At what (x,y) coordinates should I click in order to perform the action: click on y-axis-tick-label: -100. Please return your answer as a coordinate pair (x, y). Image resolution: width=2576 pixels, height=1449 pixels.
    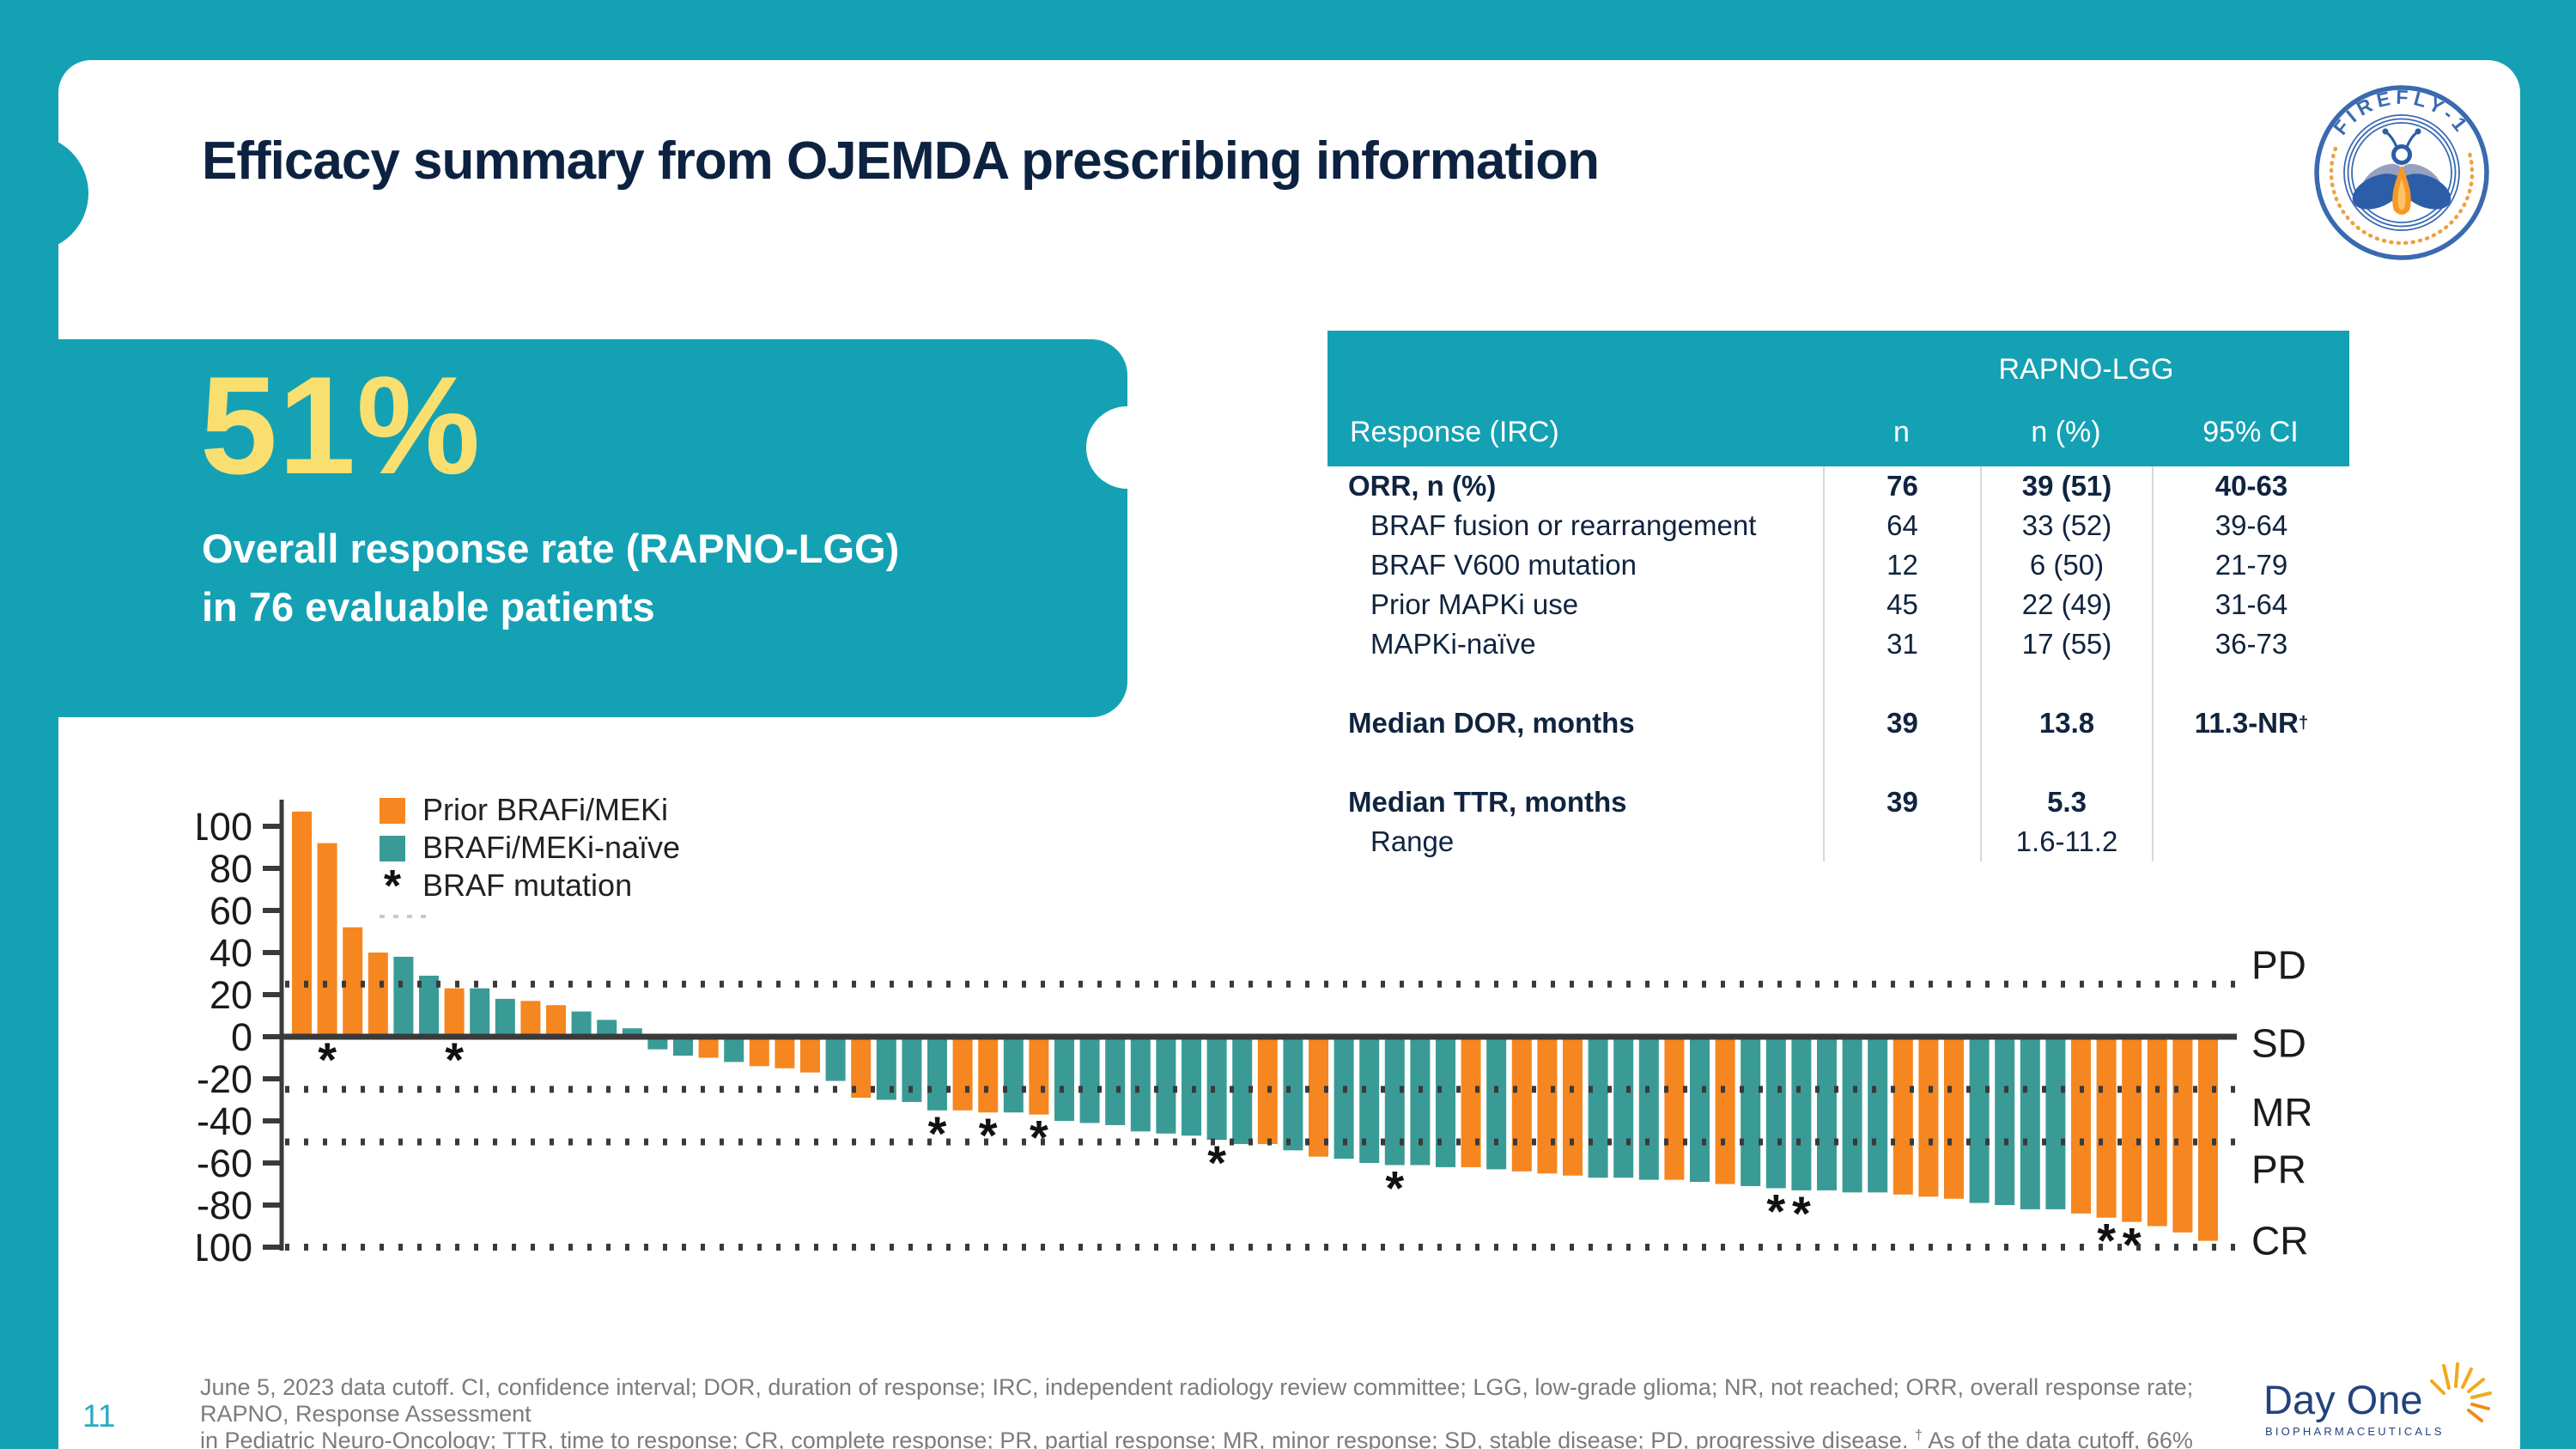
    Looking at the image, I should click on (225, 1247).